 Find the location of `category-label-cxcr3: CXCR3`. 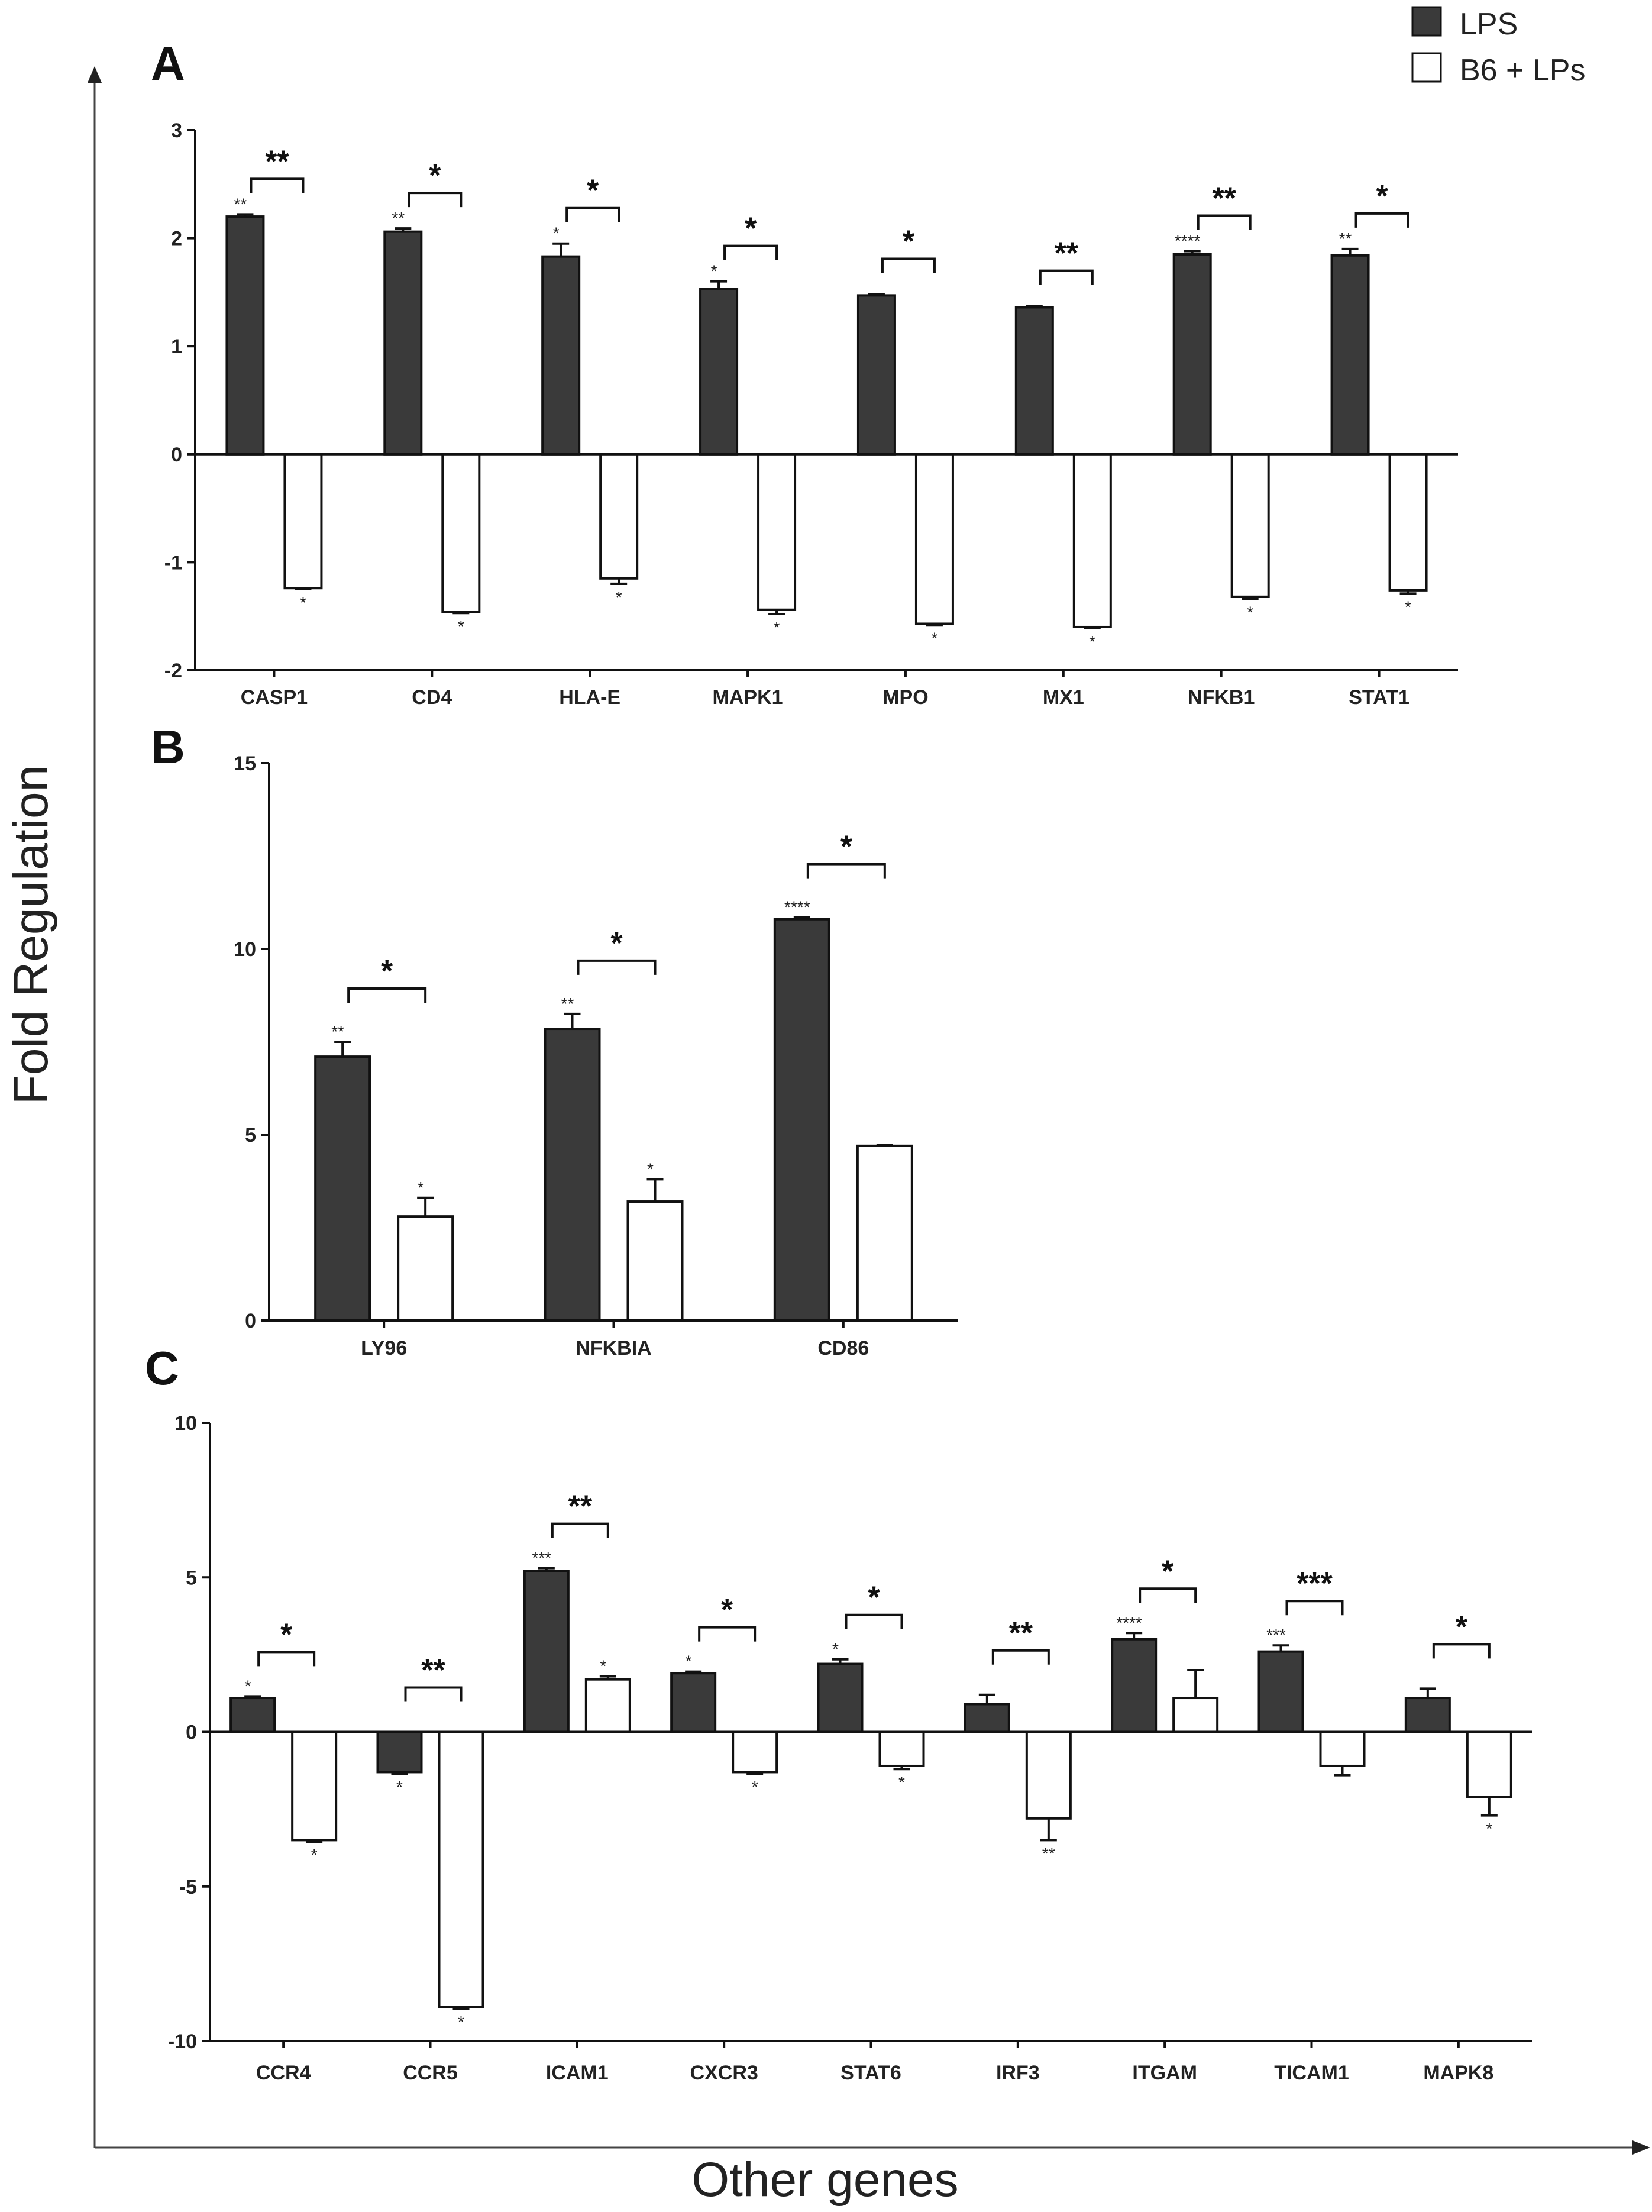

category-label-cxcr3: CXCR3 is located at coordinates (724, 2073).